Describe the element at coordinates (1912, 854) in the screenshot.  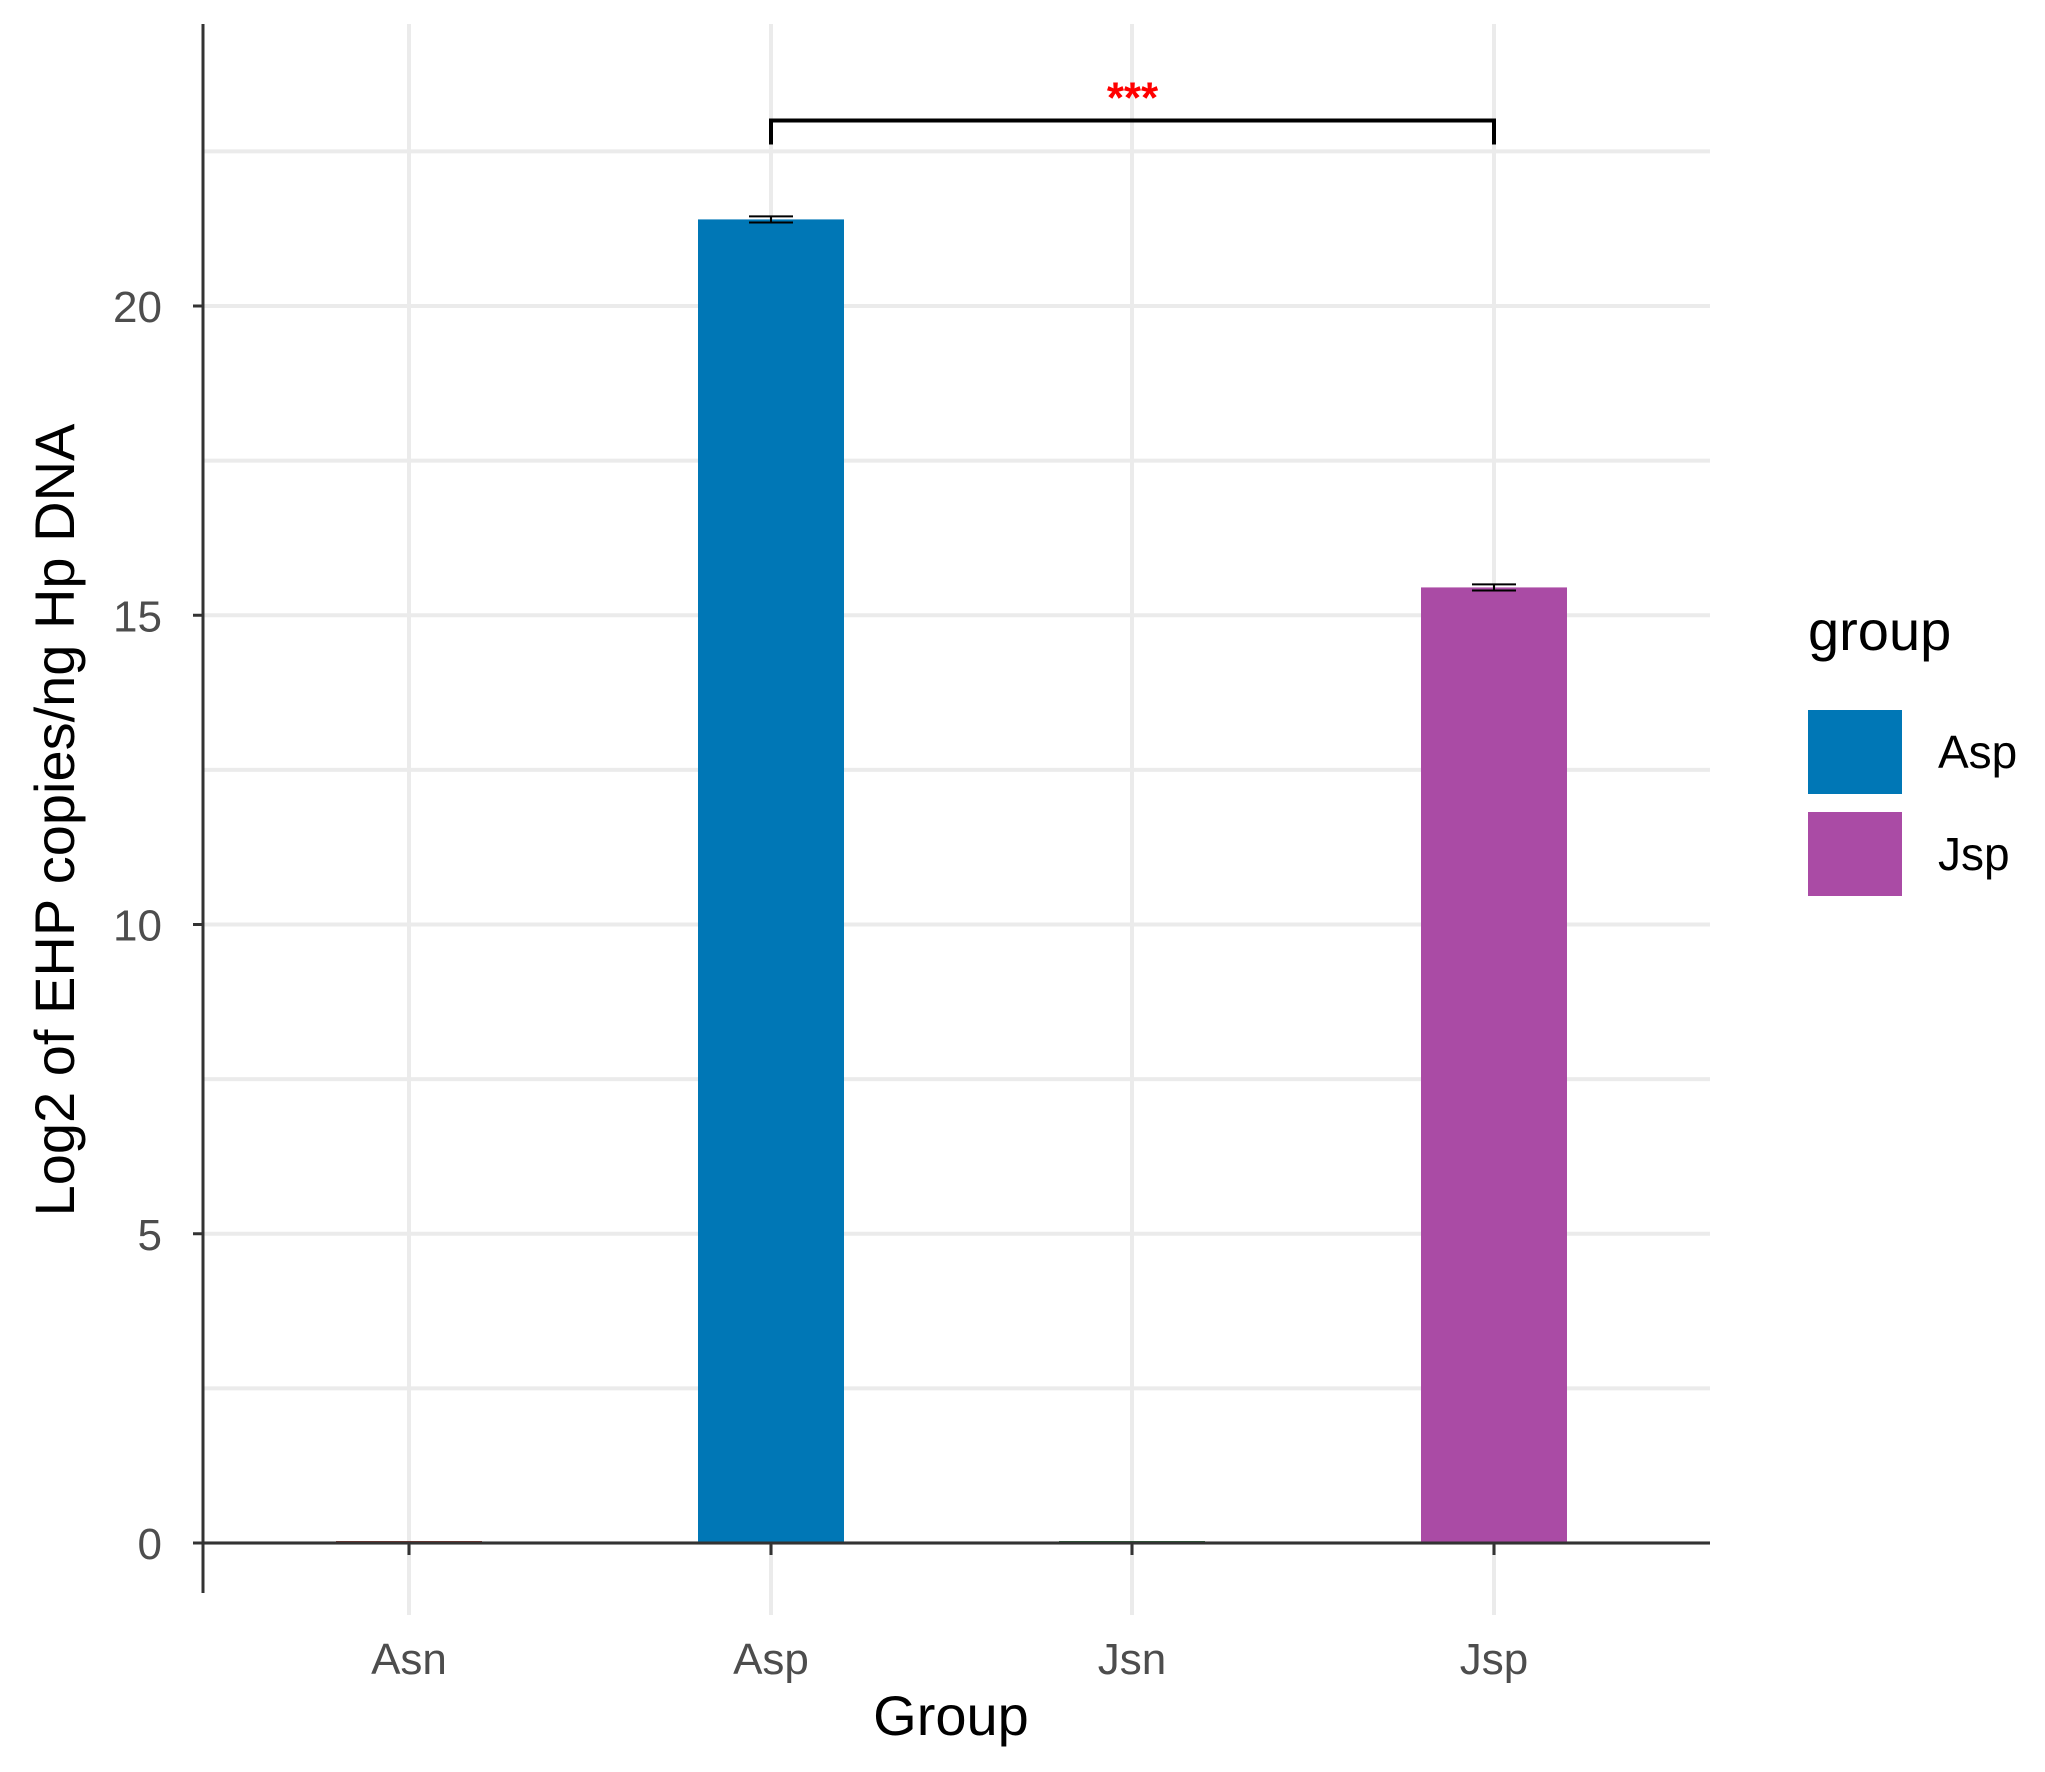
I see `legend-item-jsp: Jsp` at that location.